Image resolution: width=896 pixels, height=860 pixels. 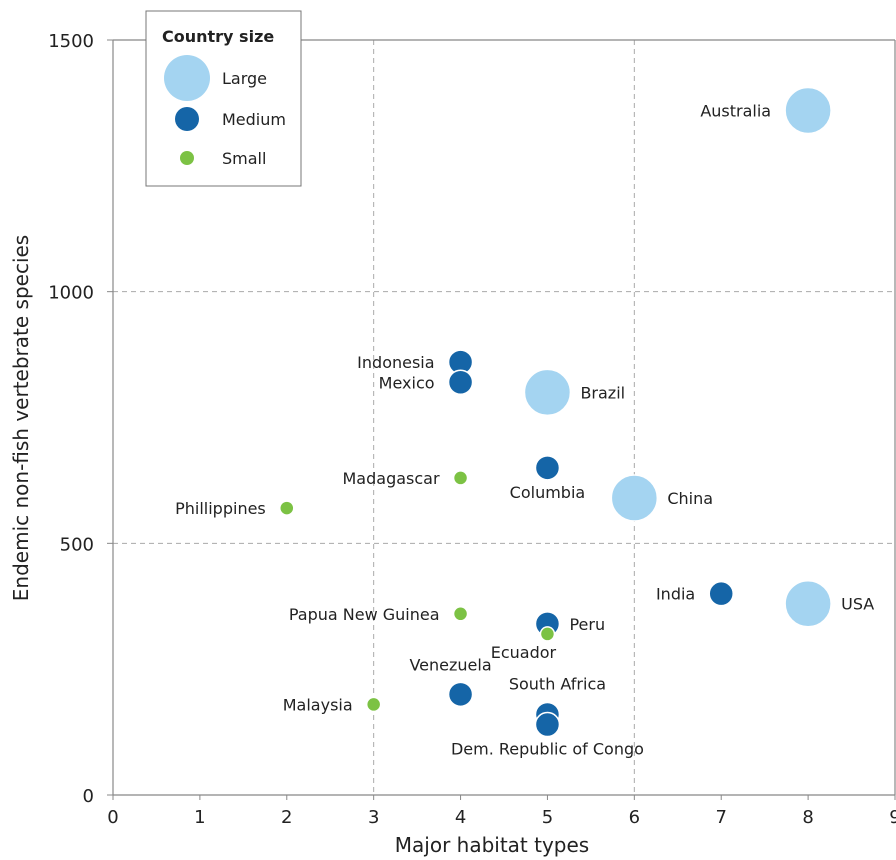 I want to click on x-tick-label: 3, so click(x=373, y=817).